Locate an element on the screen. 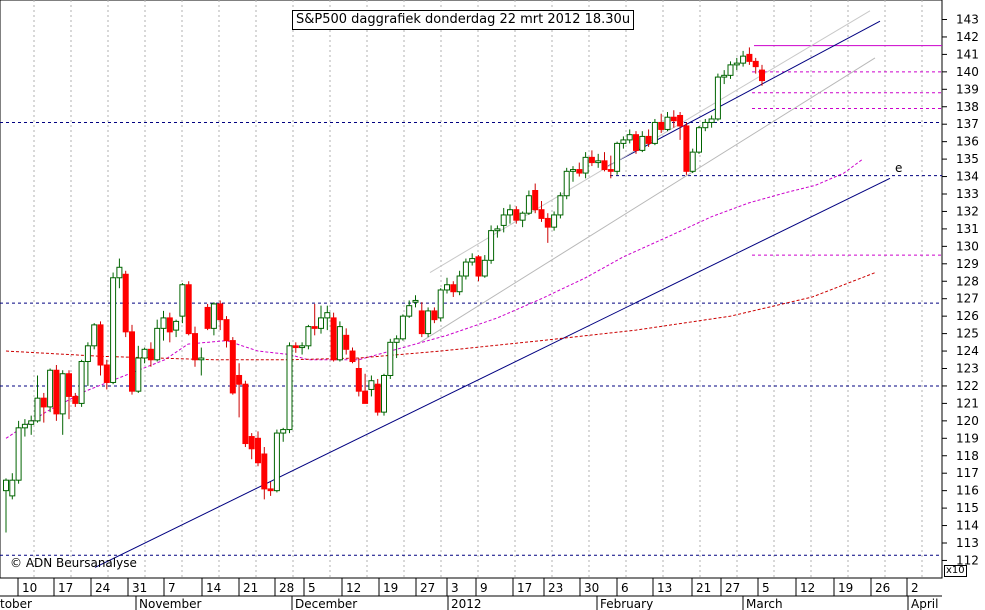  y-tick-label: 127 is located at coordinates (967, 299).